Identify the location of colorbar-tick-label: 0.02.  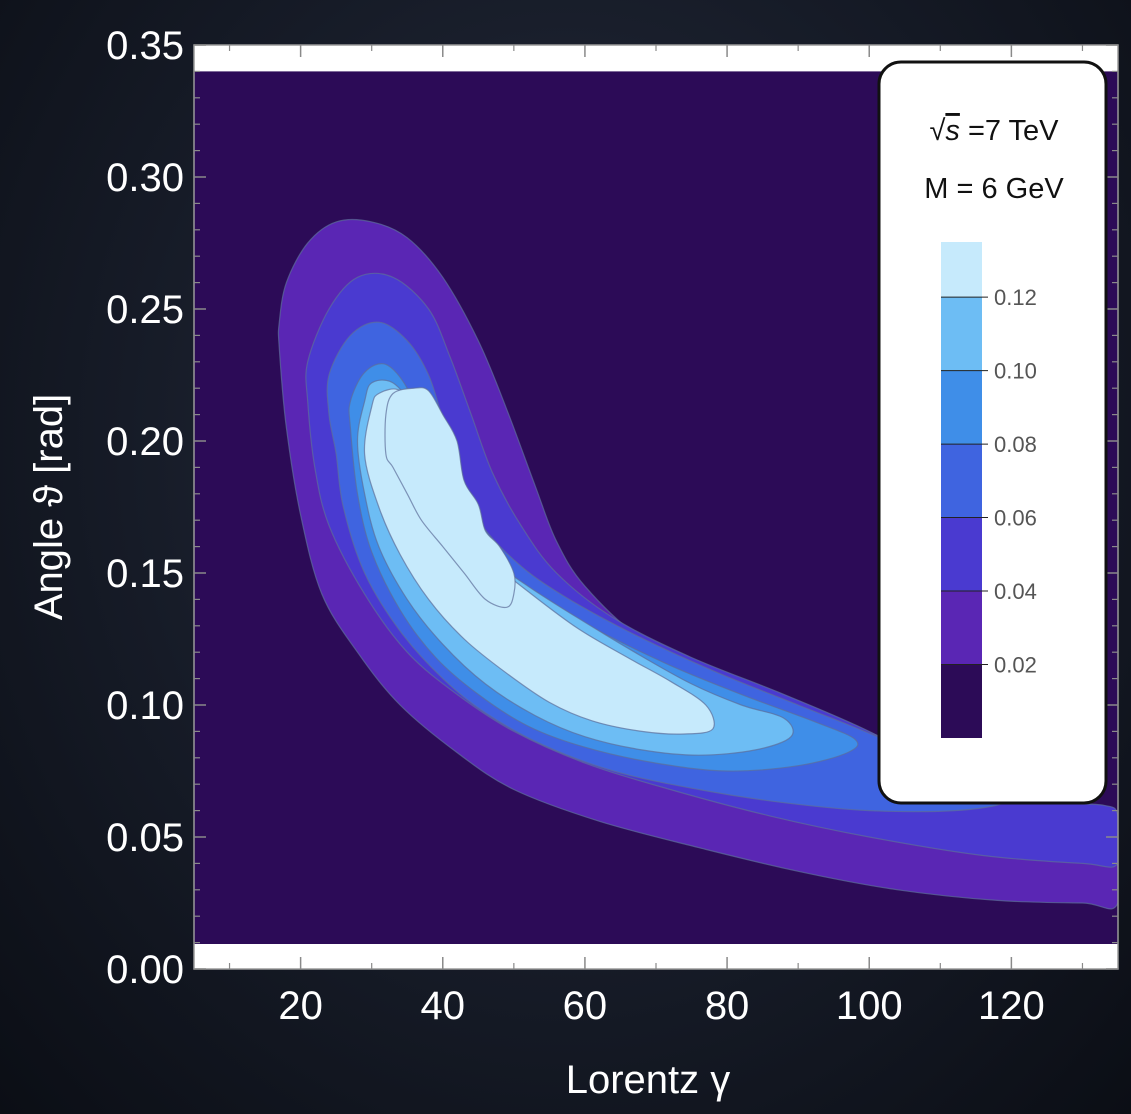
(1015, 665).